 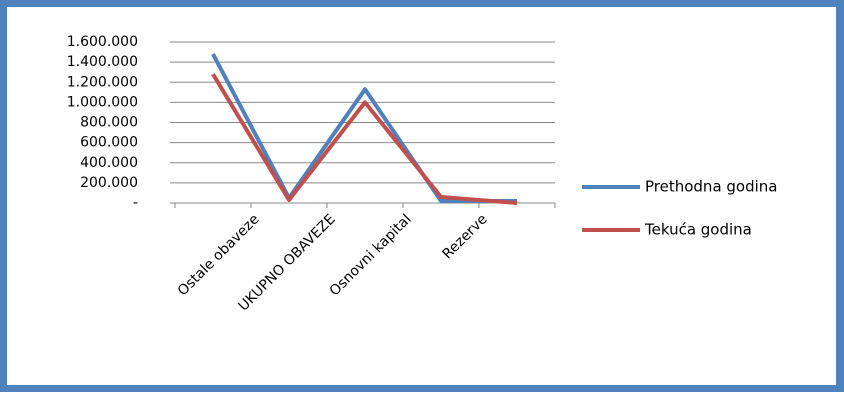 What do you see at coordinates (102, 42) in the screenshot?
I see `y-tick-label: 1.600.000` at bounding box center [102, 42].